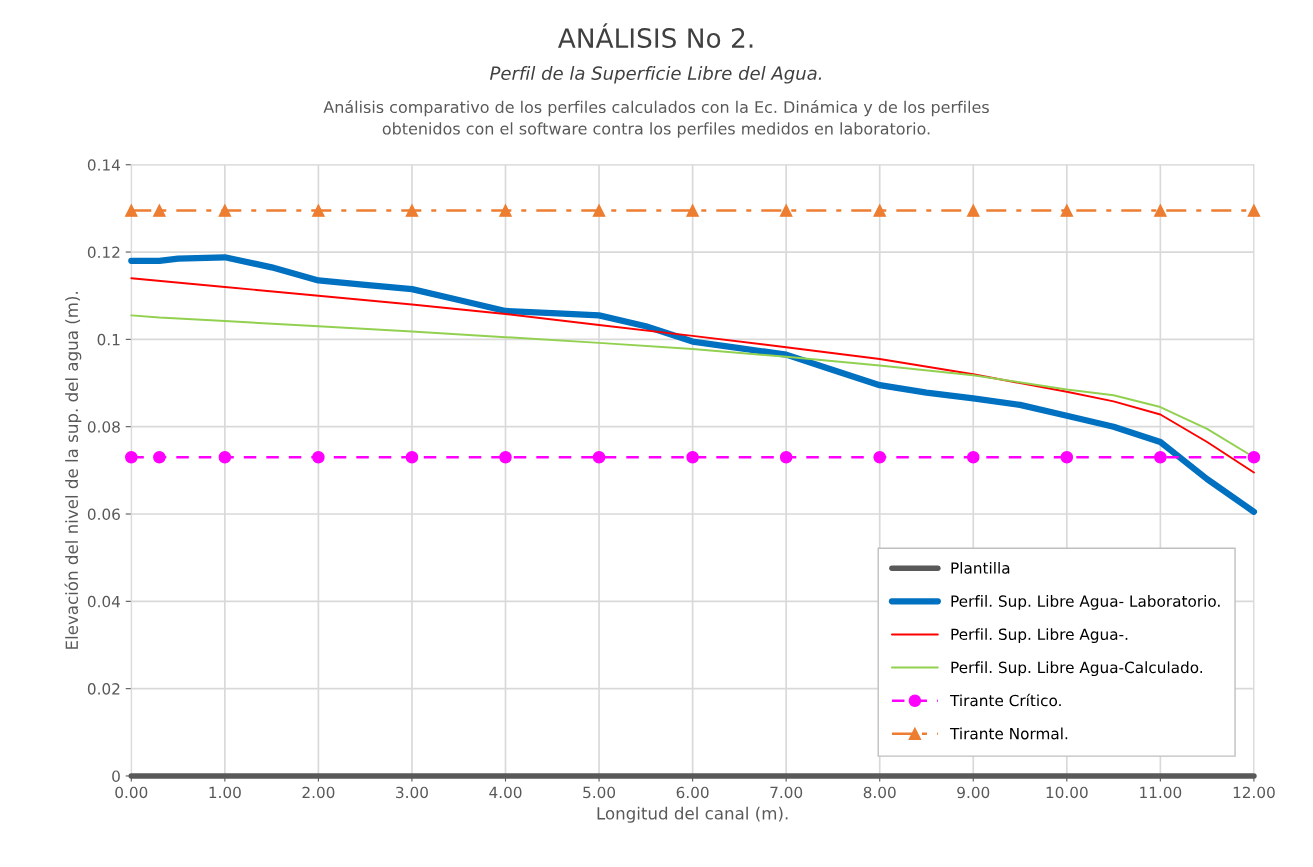 The image size is (1313, 867). What do you see at coordinates (225, 792) in the screenshot?
I see `x-tick-label: 1.00` at bounding box center [225, 792].